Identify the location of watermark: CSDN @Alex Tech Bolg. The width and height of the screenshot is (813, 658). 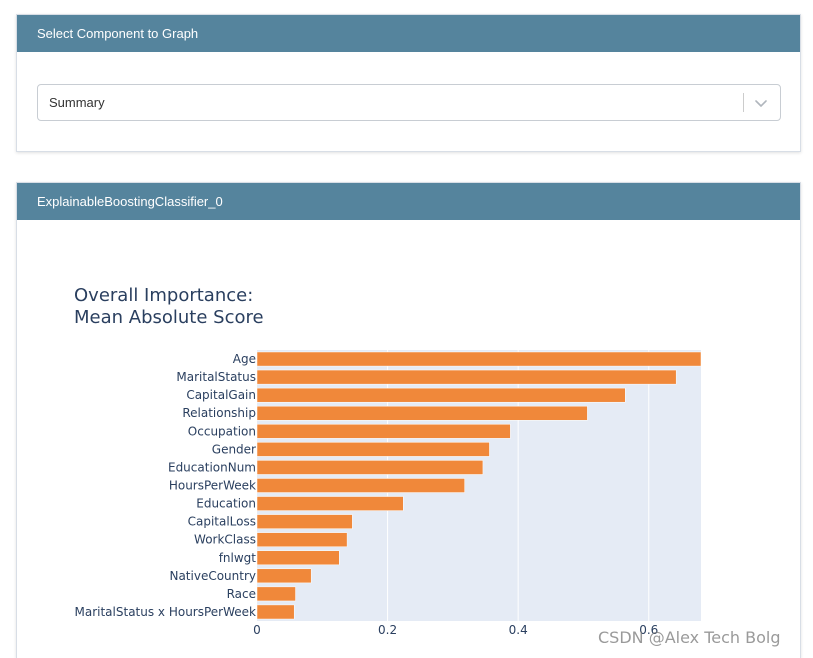
(689, 637).